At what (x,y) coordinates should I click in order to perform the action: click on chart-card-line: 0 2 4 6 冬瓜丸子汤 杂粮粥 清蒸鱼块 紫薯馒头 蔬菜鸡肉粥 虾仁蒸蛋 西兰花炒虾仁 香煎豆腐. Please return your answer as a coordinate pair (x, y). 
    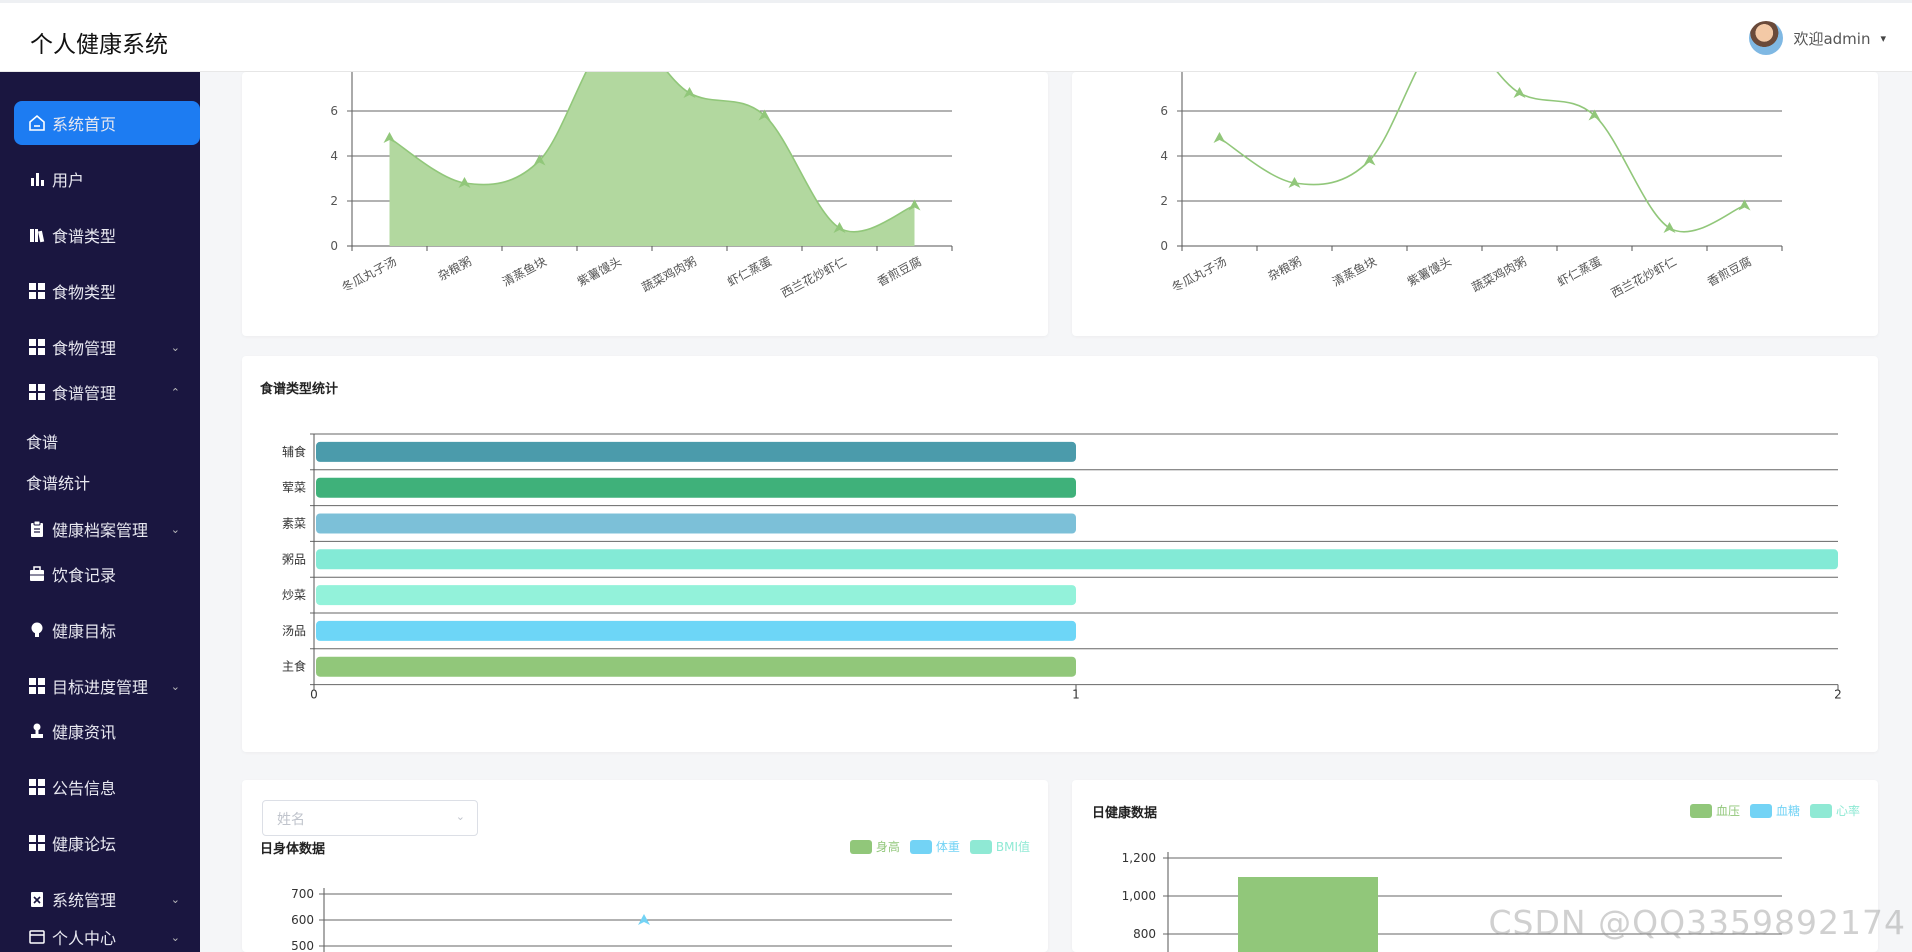
    Looking at the image, I should click on (1475, 204).